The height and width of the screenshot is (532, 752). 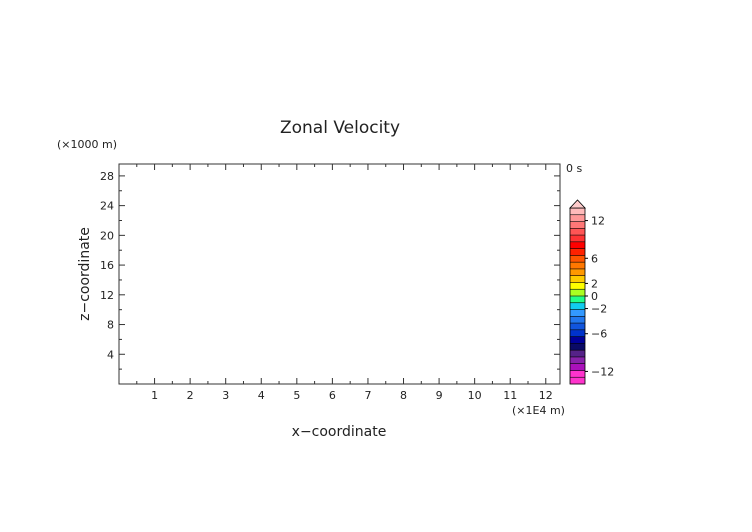 I want to click on chart-title: Zonal Velocity, so click(x=340, y=128).